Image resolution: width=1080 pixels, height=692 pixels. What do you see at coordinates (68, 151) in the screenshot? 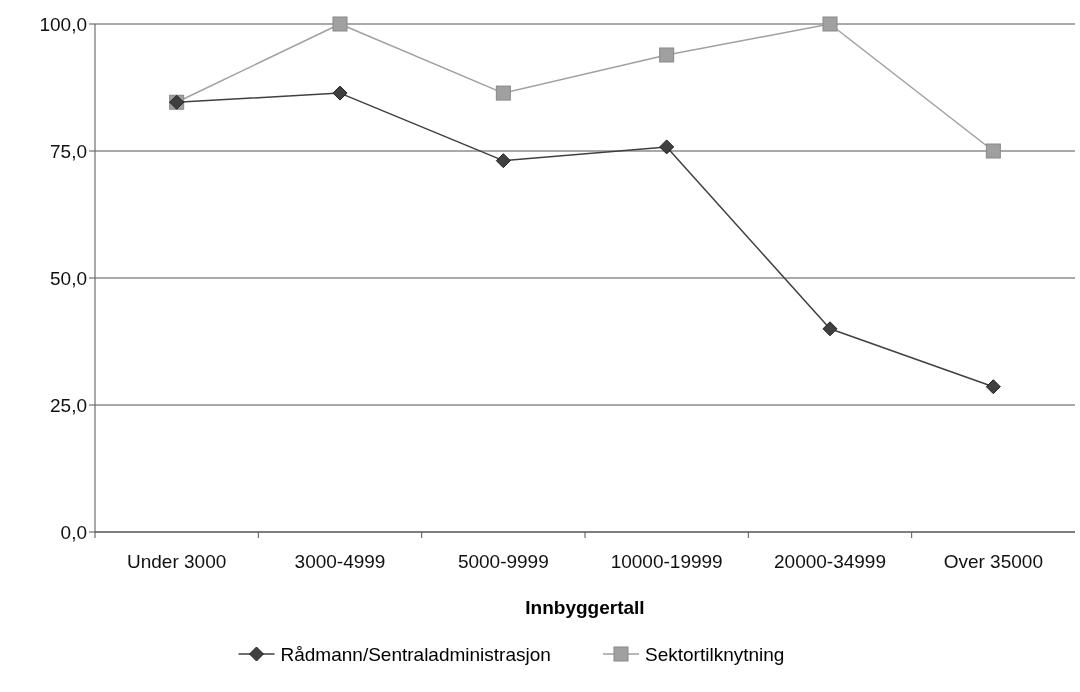
I see `y-tick-label: 75,0` at bounding box center [68, 151].